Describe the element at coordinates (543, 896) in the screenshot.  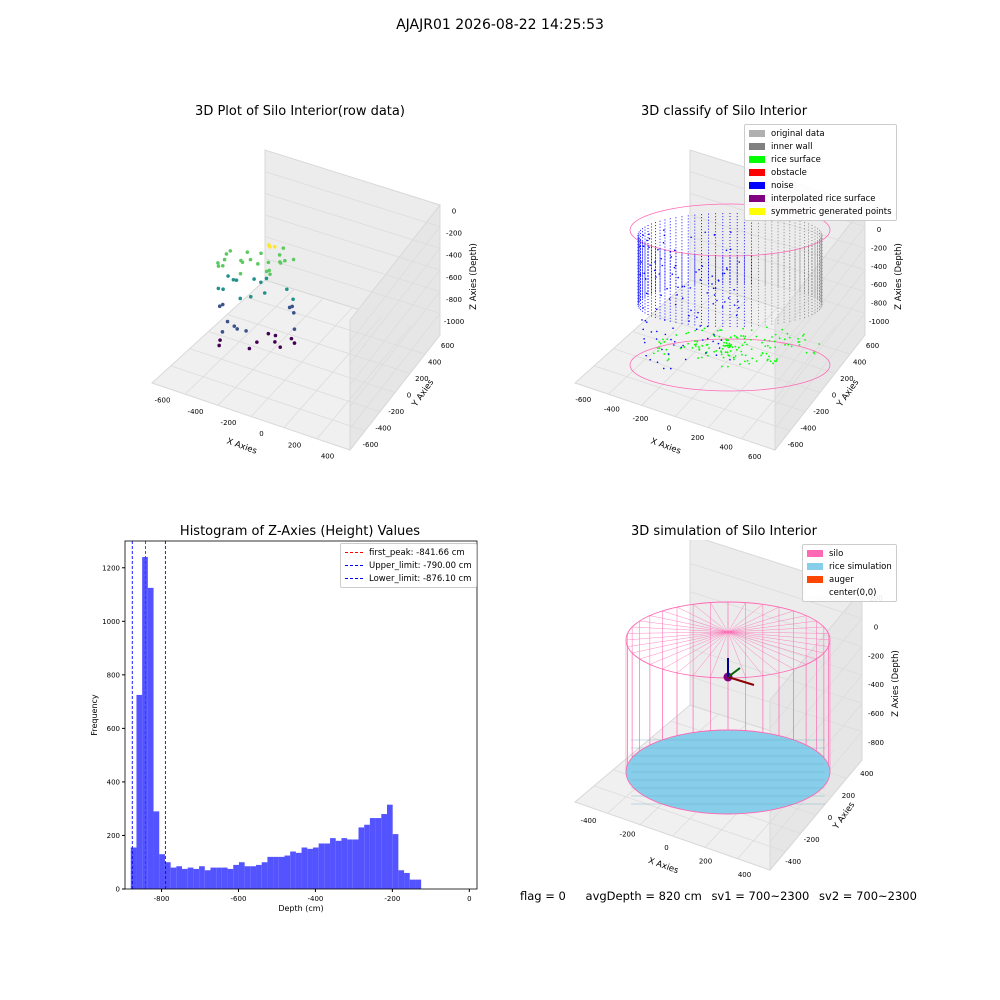
I see `flag-value: flag = 0` at that location.